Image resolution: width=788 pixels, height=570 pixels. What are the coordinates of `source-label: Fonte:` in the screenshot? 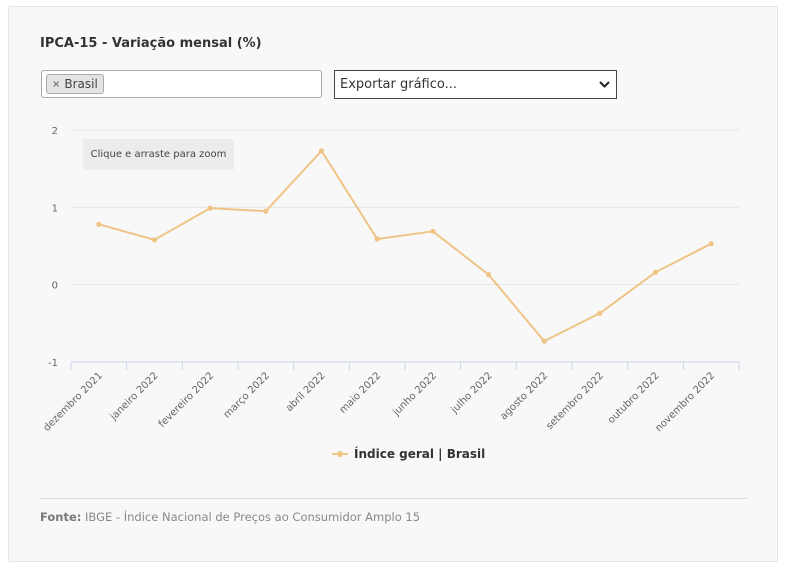 It's located at (61, 517).